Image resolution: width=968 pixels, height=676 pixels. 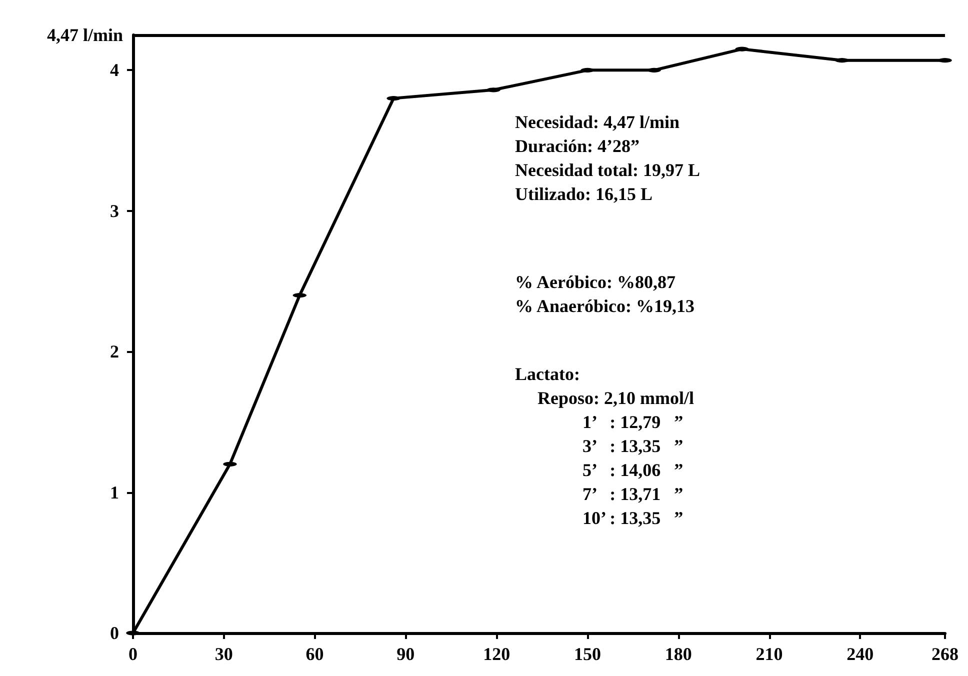 I want to click on x-tick-label: 150, so click(x=587, y=654).